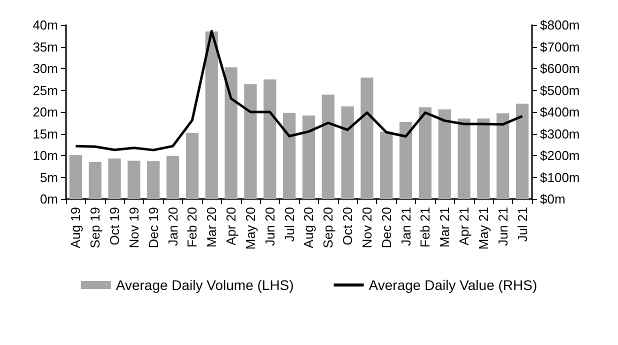  What do you see at coordinates (45, 25) in the screenshot?
I see `y-tick-label: 40m` at bounding box center [45, 25].